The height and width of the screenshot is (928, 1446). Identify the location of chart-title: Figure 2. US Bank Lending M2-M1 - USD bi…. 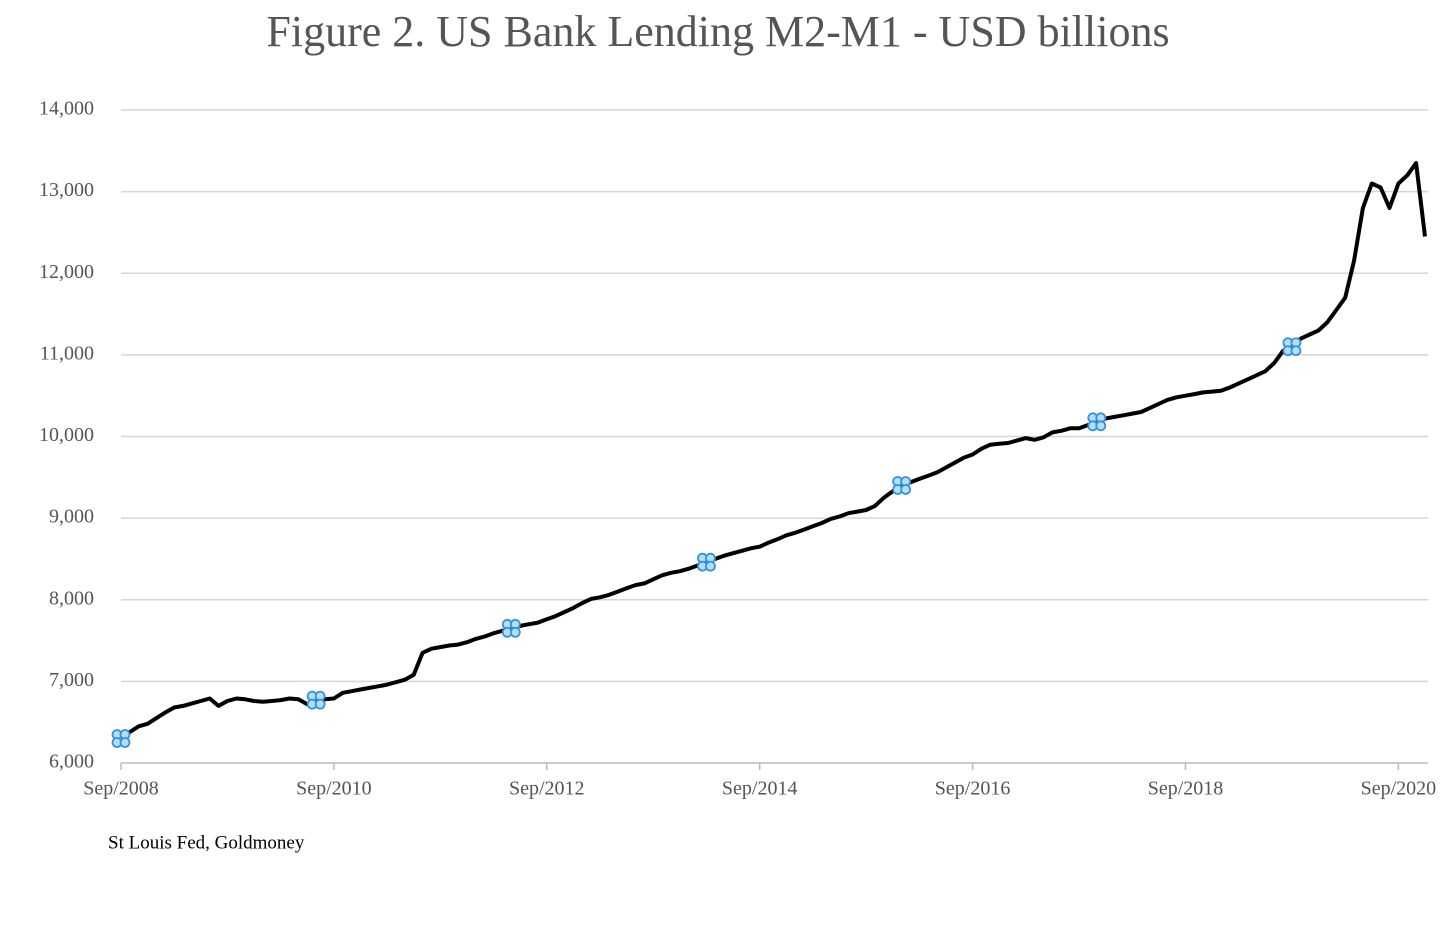
(717, 31).